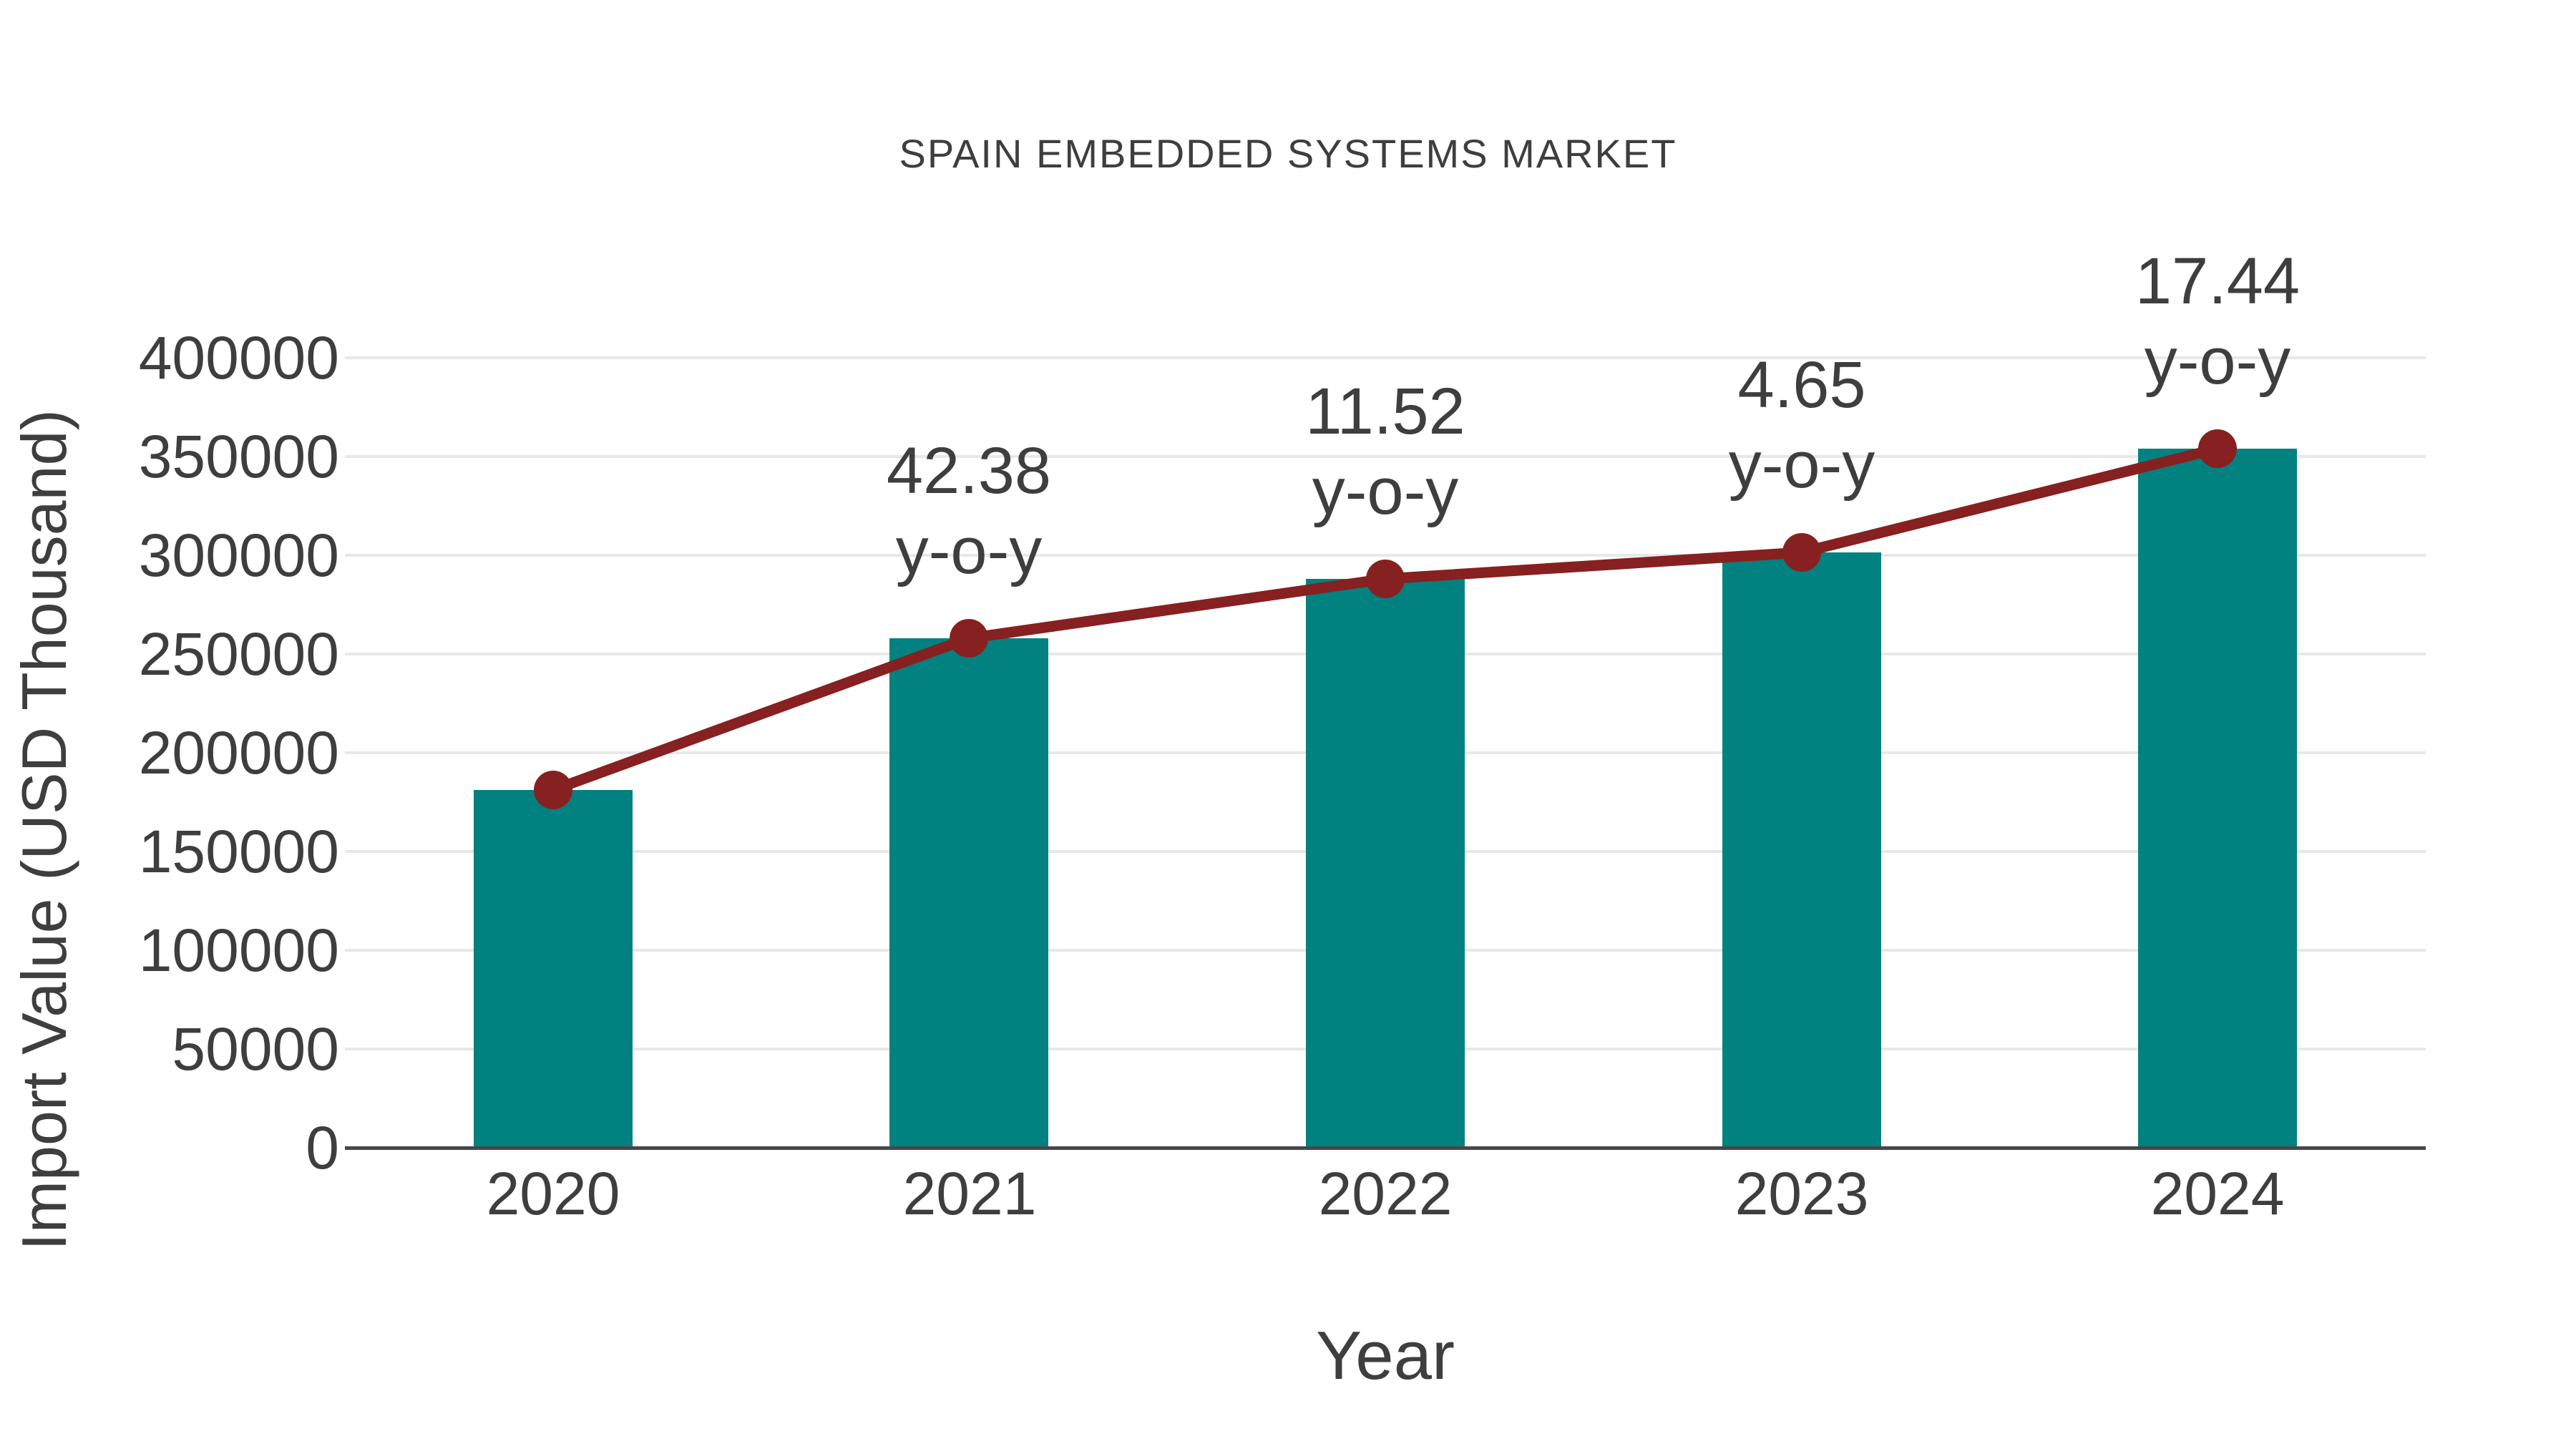 The width and height of the screenshot is (2576, 1449). I want to click on y-tick-label-400000: 400000, so click(238, 357).